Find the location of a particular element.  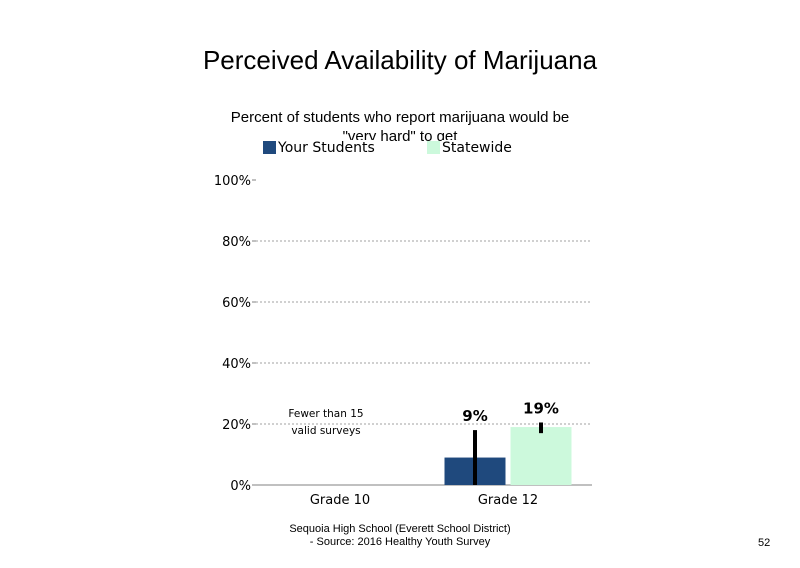

x-tick-label: Grade 12 is located at coordinates (508, 500).